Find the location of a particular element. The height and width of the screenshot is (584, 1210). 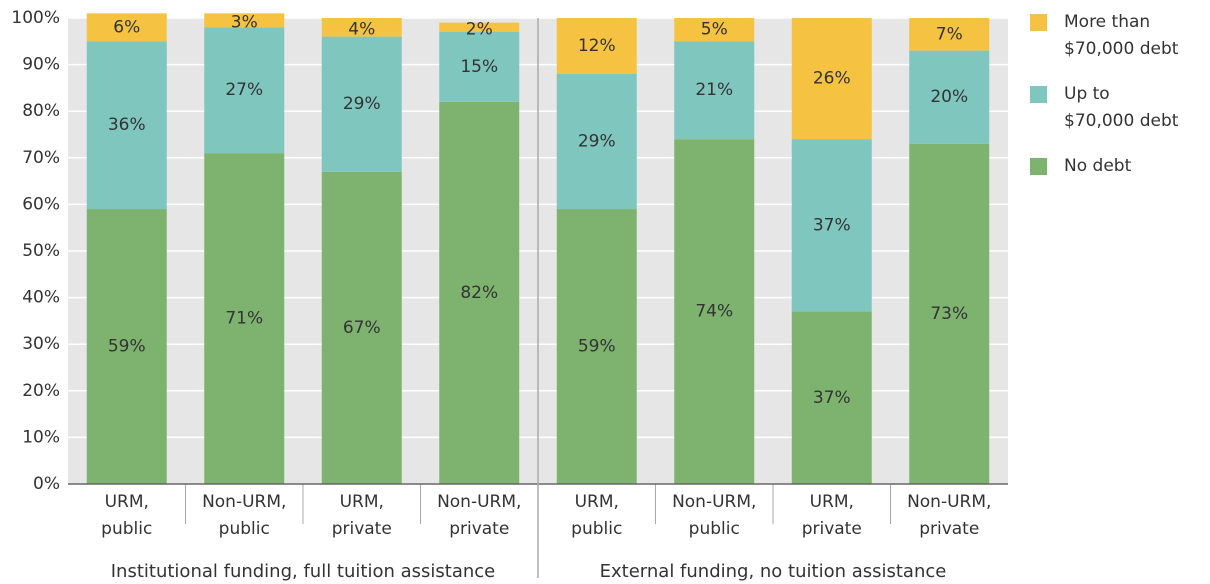

data-label: 36% is located at coordinates (127, 125).